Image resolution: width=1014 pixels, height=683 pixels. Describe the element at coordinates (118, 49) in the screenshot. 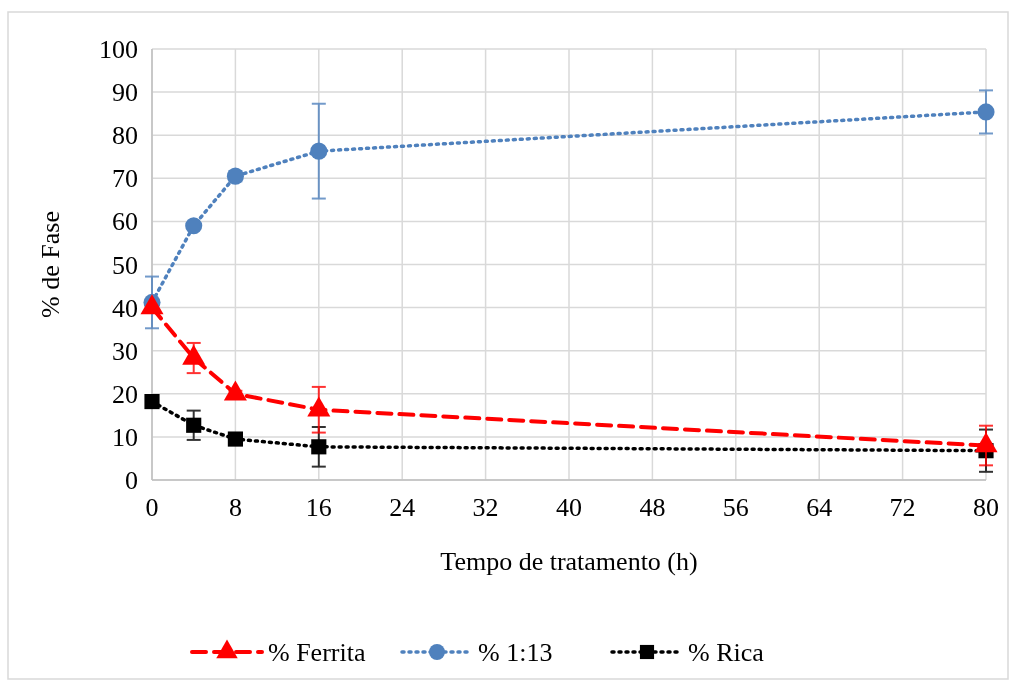

I see `y-tick-label: 100` at that location.